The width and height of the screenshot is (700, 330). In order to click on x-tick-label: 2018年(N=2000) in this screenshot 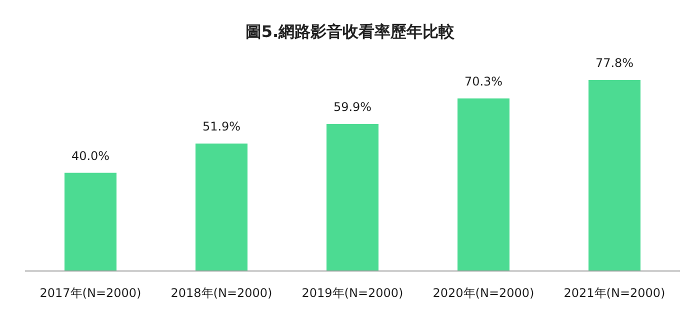, I will do `click(221, 293)`.